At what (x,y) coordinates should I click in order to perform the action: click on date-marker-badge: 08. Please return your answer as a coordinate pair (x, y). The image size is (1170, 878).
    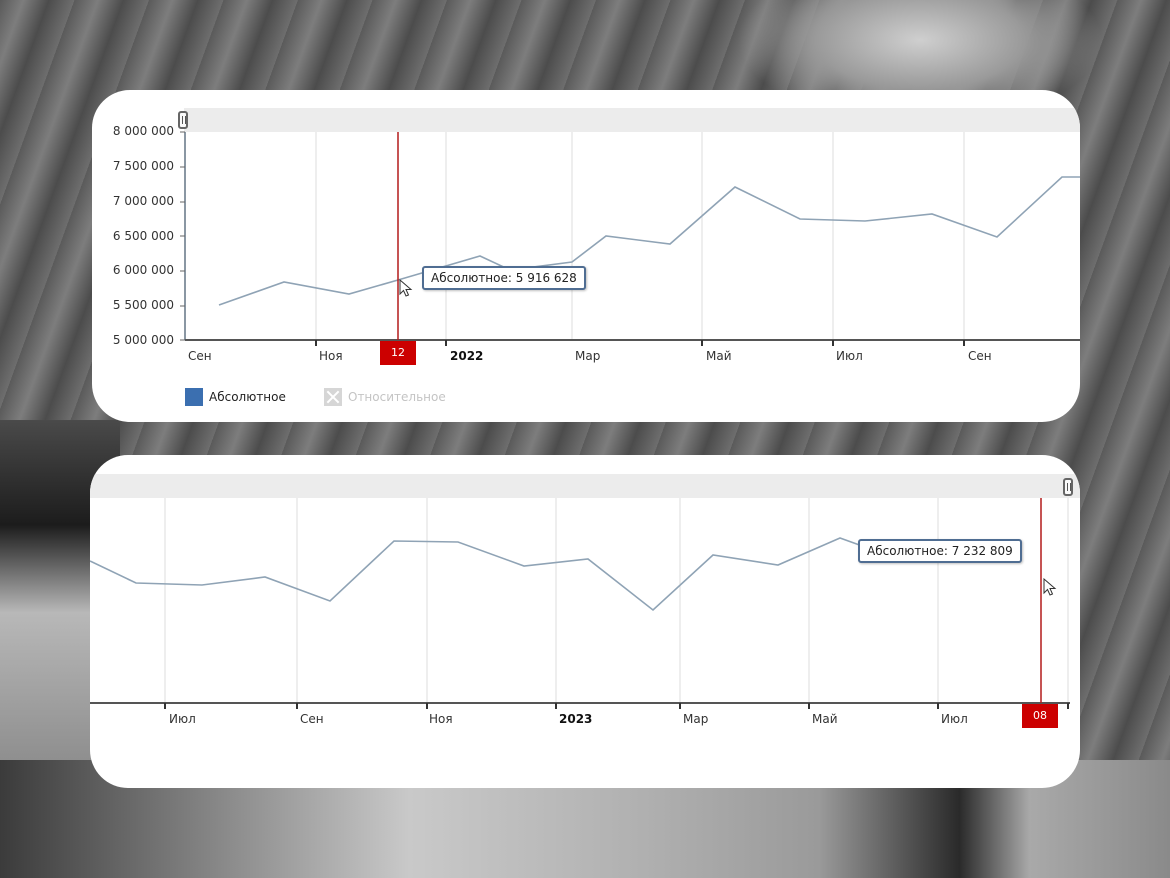
    Looking at the image, I should click on (1040, 716).